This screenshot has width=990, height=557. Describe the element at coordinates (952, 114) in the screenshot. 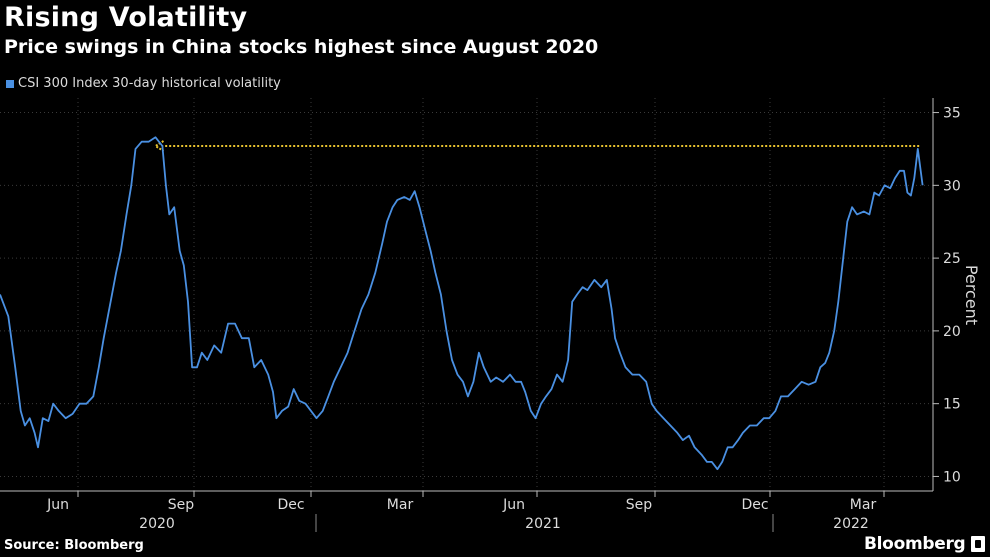

I see `y-tick-label: 35` at that location.